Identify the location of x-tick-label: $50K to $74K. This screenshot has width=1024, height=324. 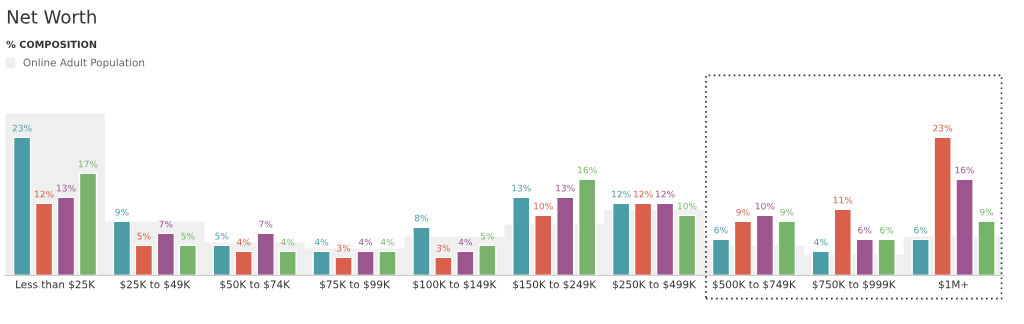
(255, 285).